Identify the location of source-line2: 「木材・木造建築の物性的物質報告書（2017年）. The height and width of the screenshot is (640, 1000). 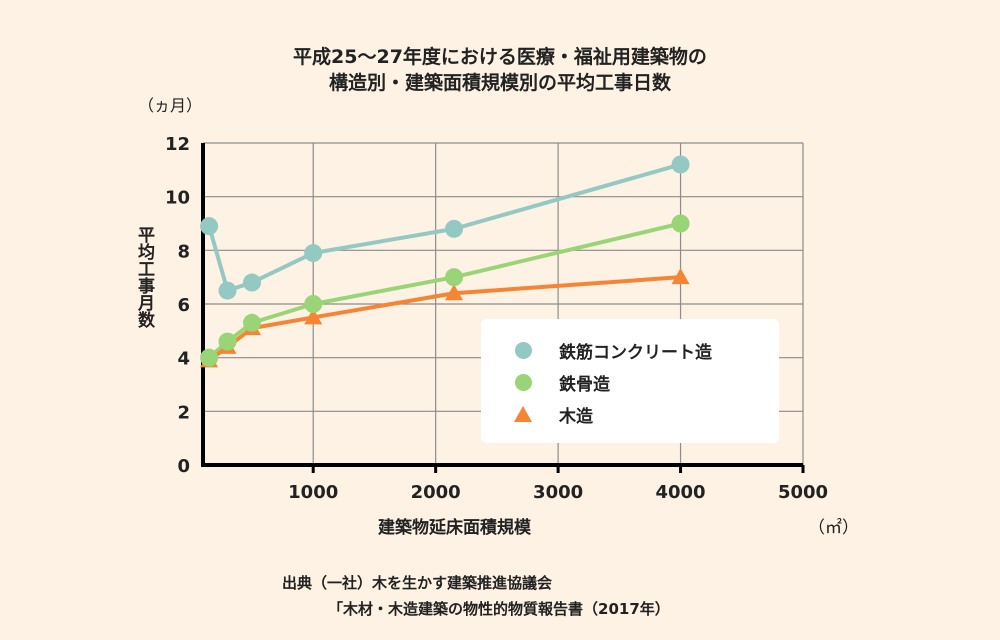
(499, 609).